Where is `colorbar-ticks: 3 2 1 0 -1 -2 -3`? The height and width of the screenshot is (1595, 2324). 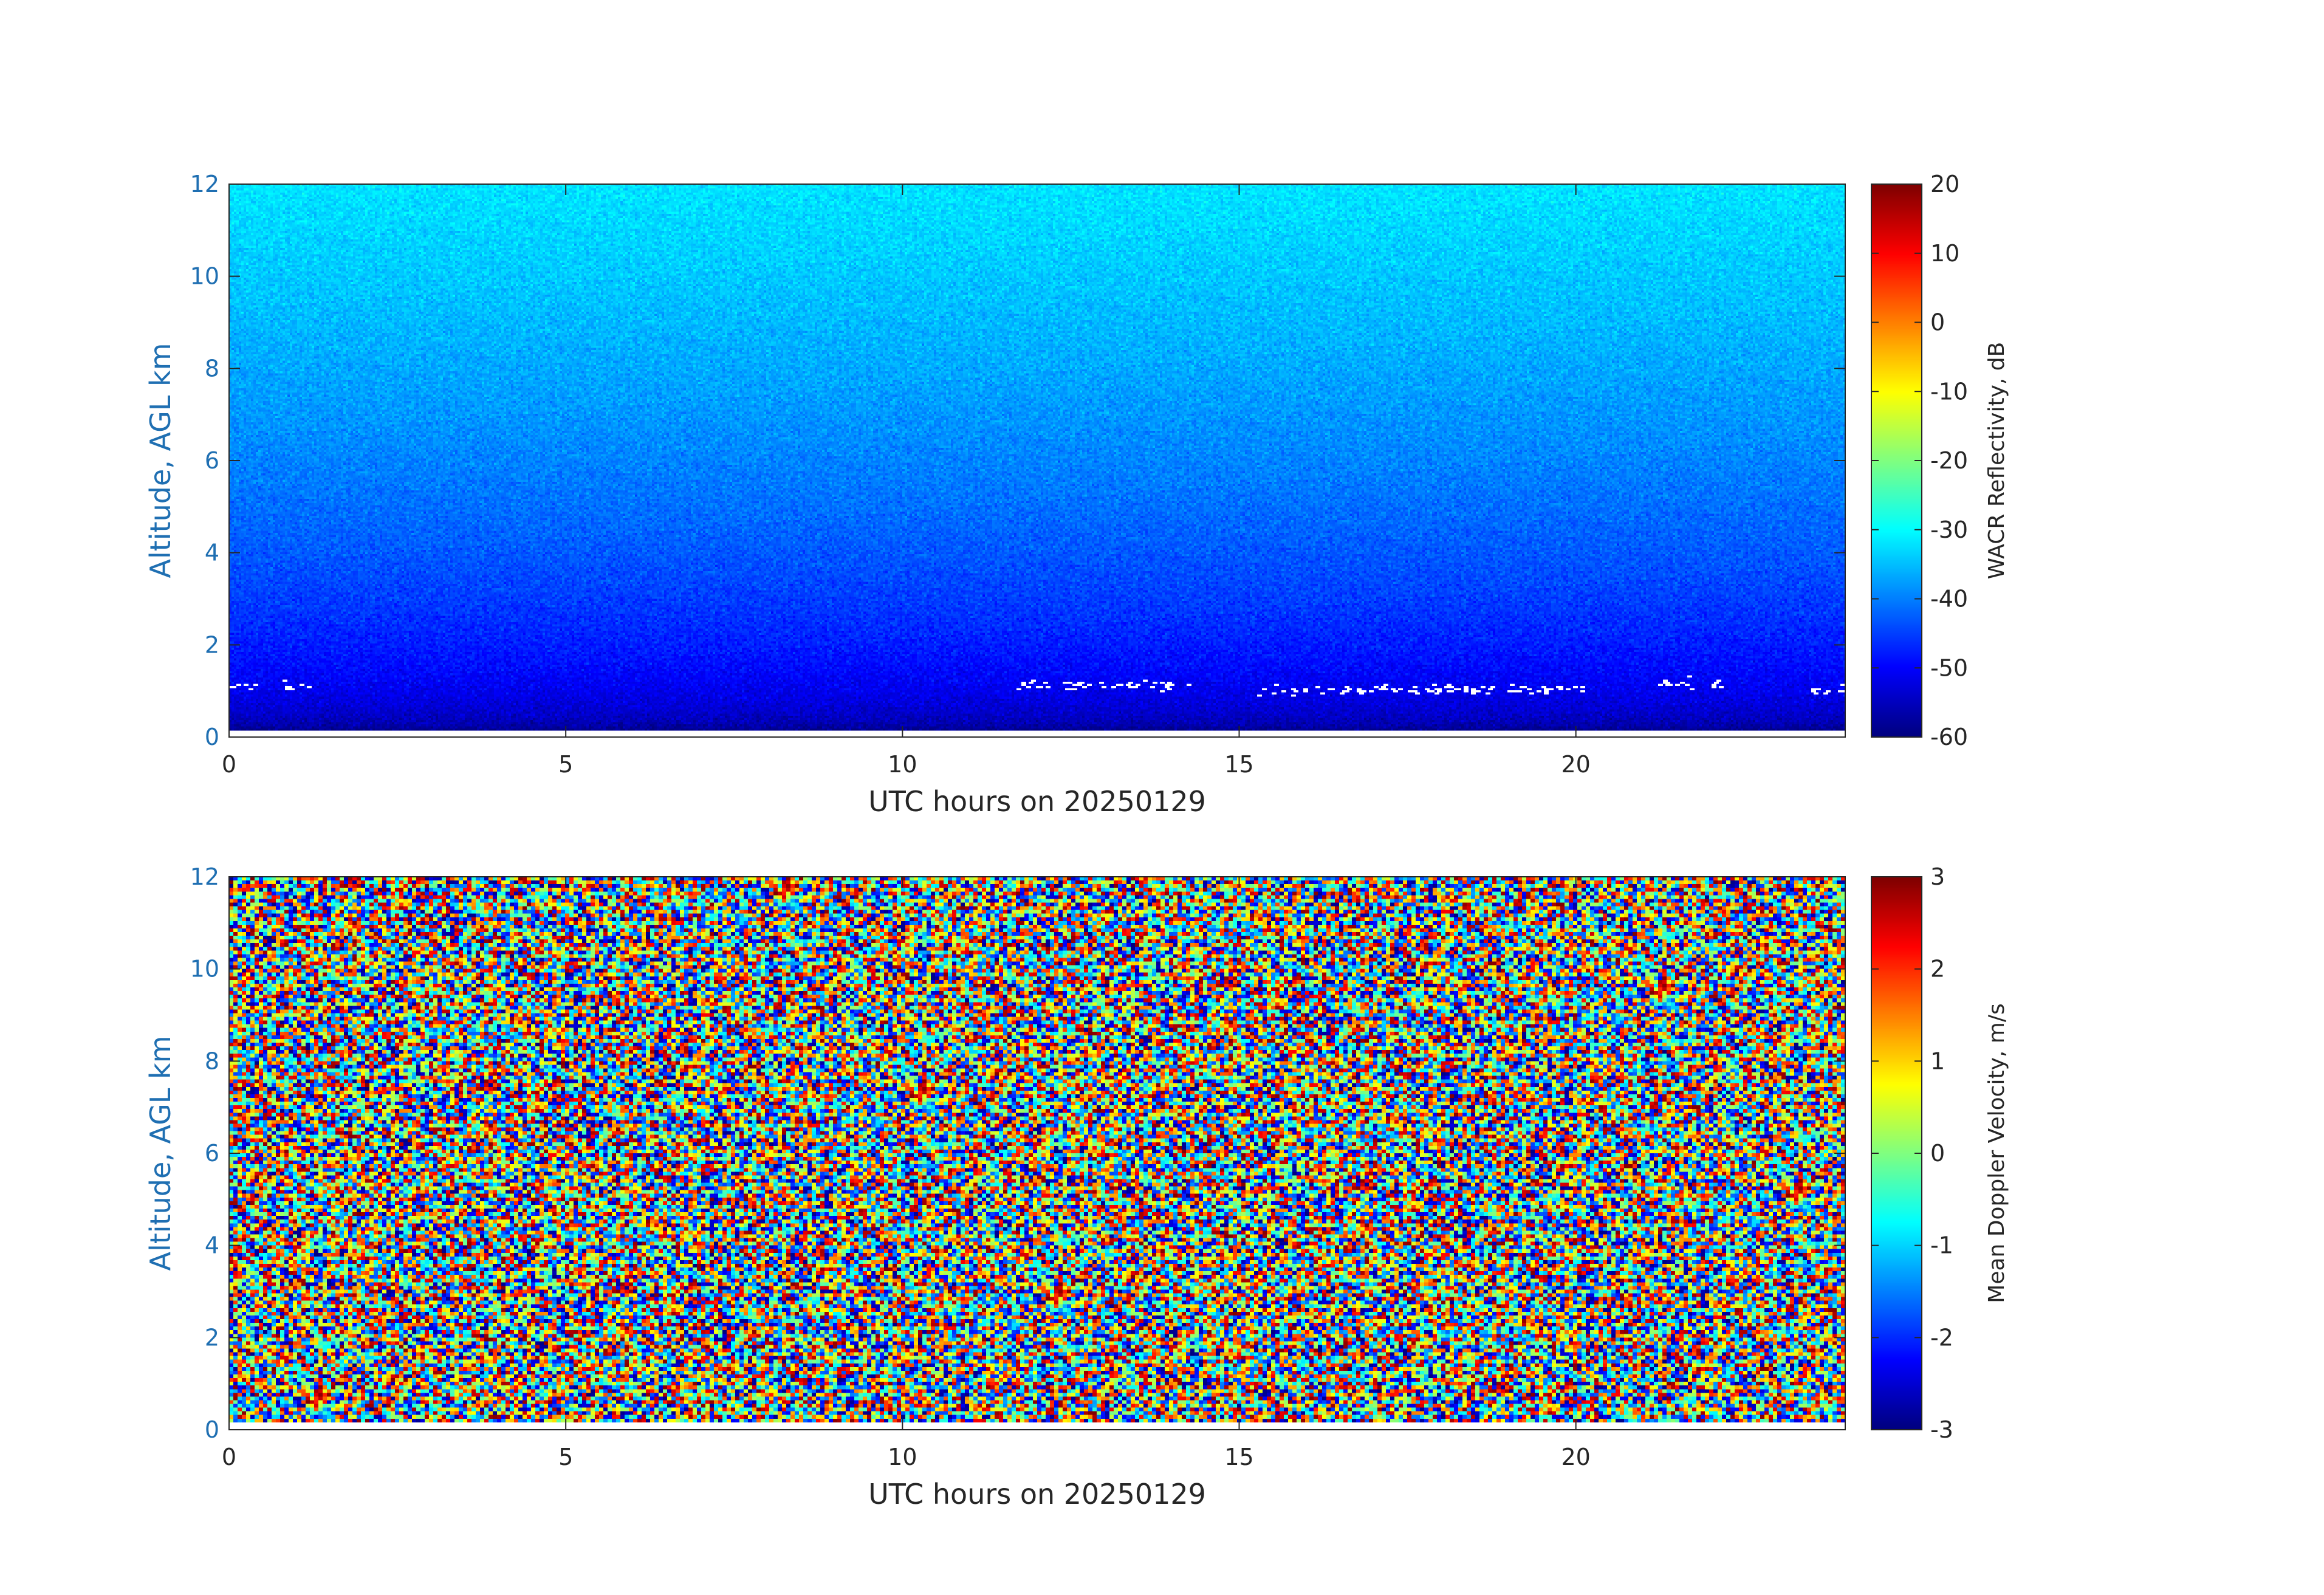
colorbar-ticks: 3 2 1 0 -1 -2 -3 is located at coordinates (1912, 1153).